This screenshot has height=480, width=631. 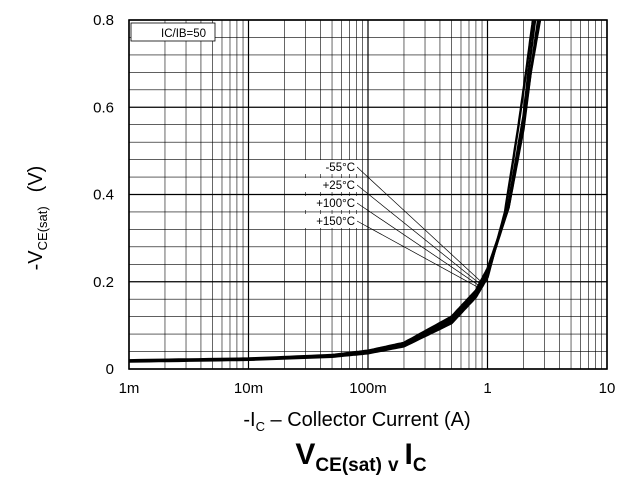 I want to click on x-tick-label: 10, so click(x=607, y=388).